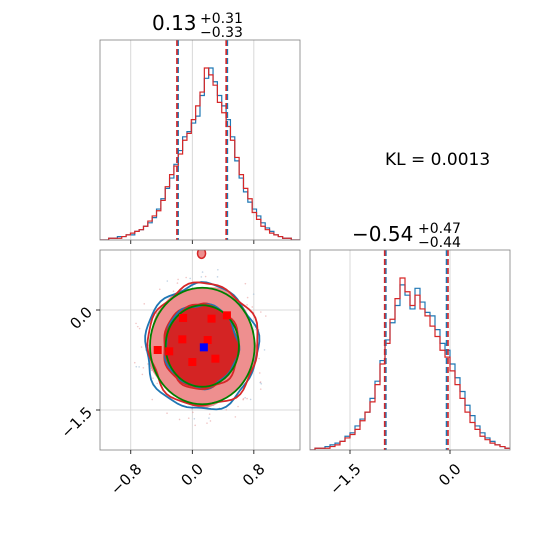 Image resolution: width=550 pixels, height=550 pixels. What do you see at coordinates (450, 475) in the screenshot?
I see `param2-x-tick-label: 0.0` at bounding box center [450, 475].